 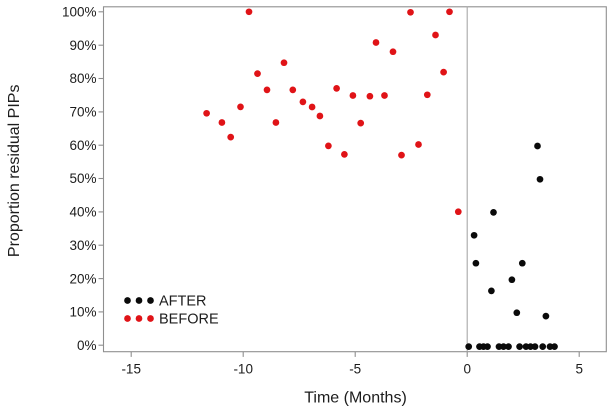 What do you see at coordinates (82, 78) in the screenshot?
I see `svg-text: 80%` at bounding box center [82, 78].